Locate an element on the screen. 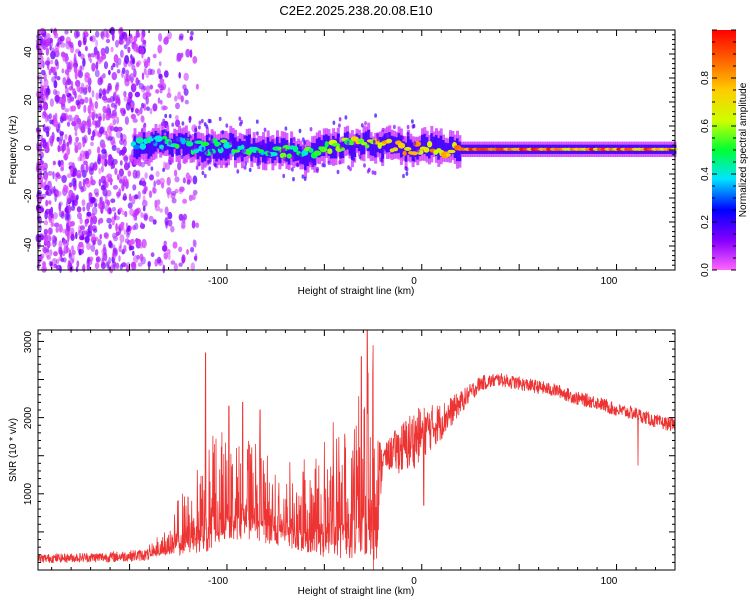 The image size is (750, 600). spectrogram-xtick-label-2: 100 is located at coordinates (609, 281).